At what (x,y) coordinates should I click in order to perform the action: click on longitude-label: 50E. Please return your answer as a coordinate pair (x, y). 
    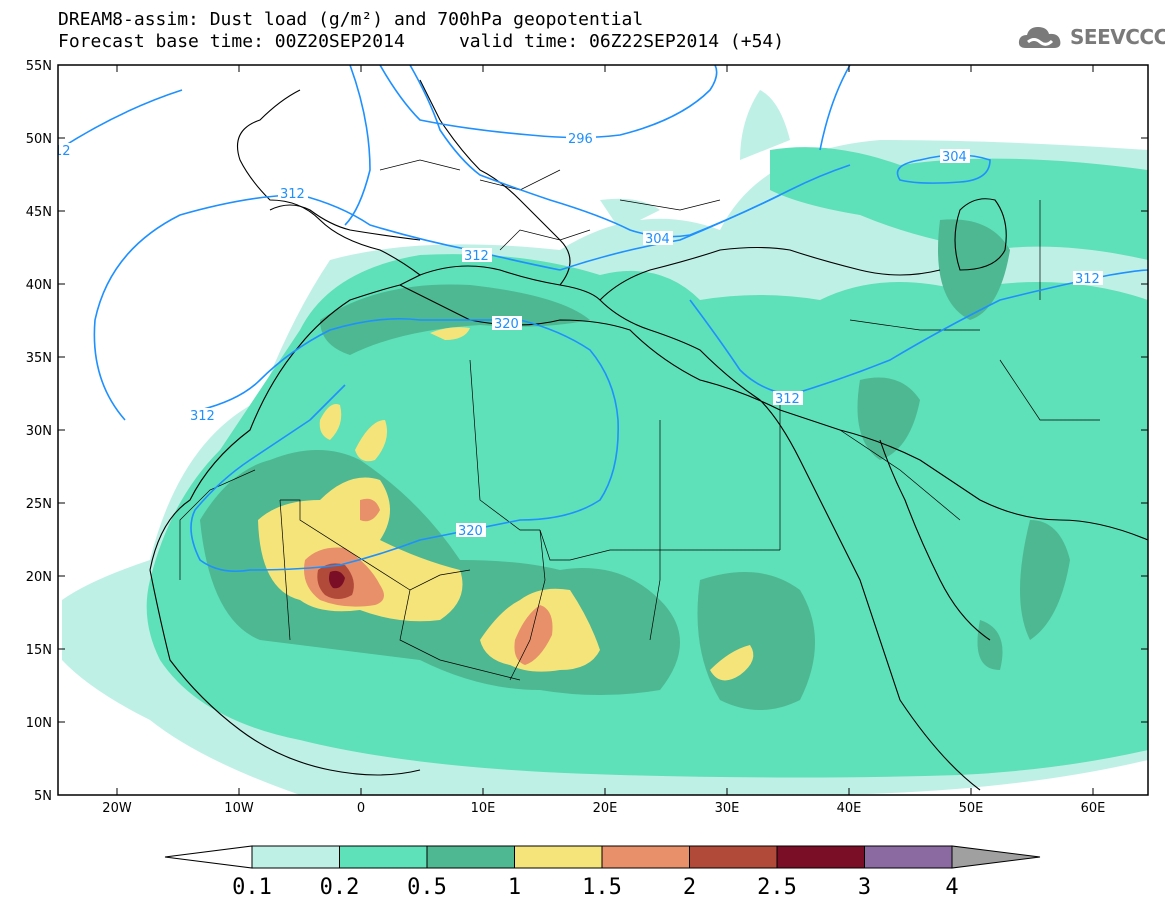
    Looking at the image, I should click on (971, 808).